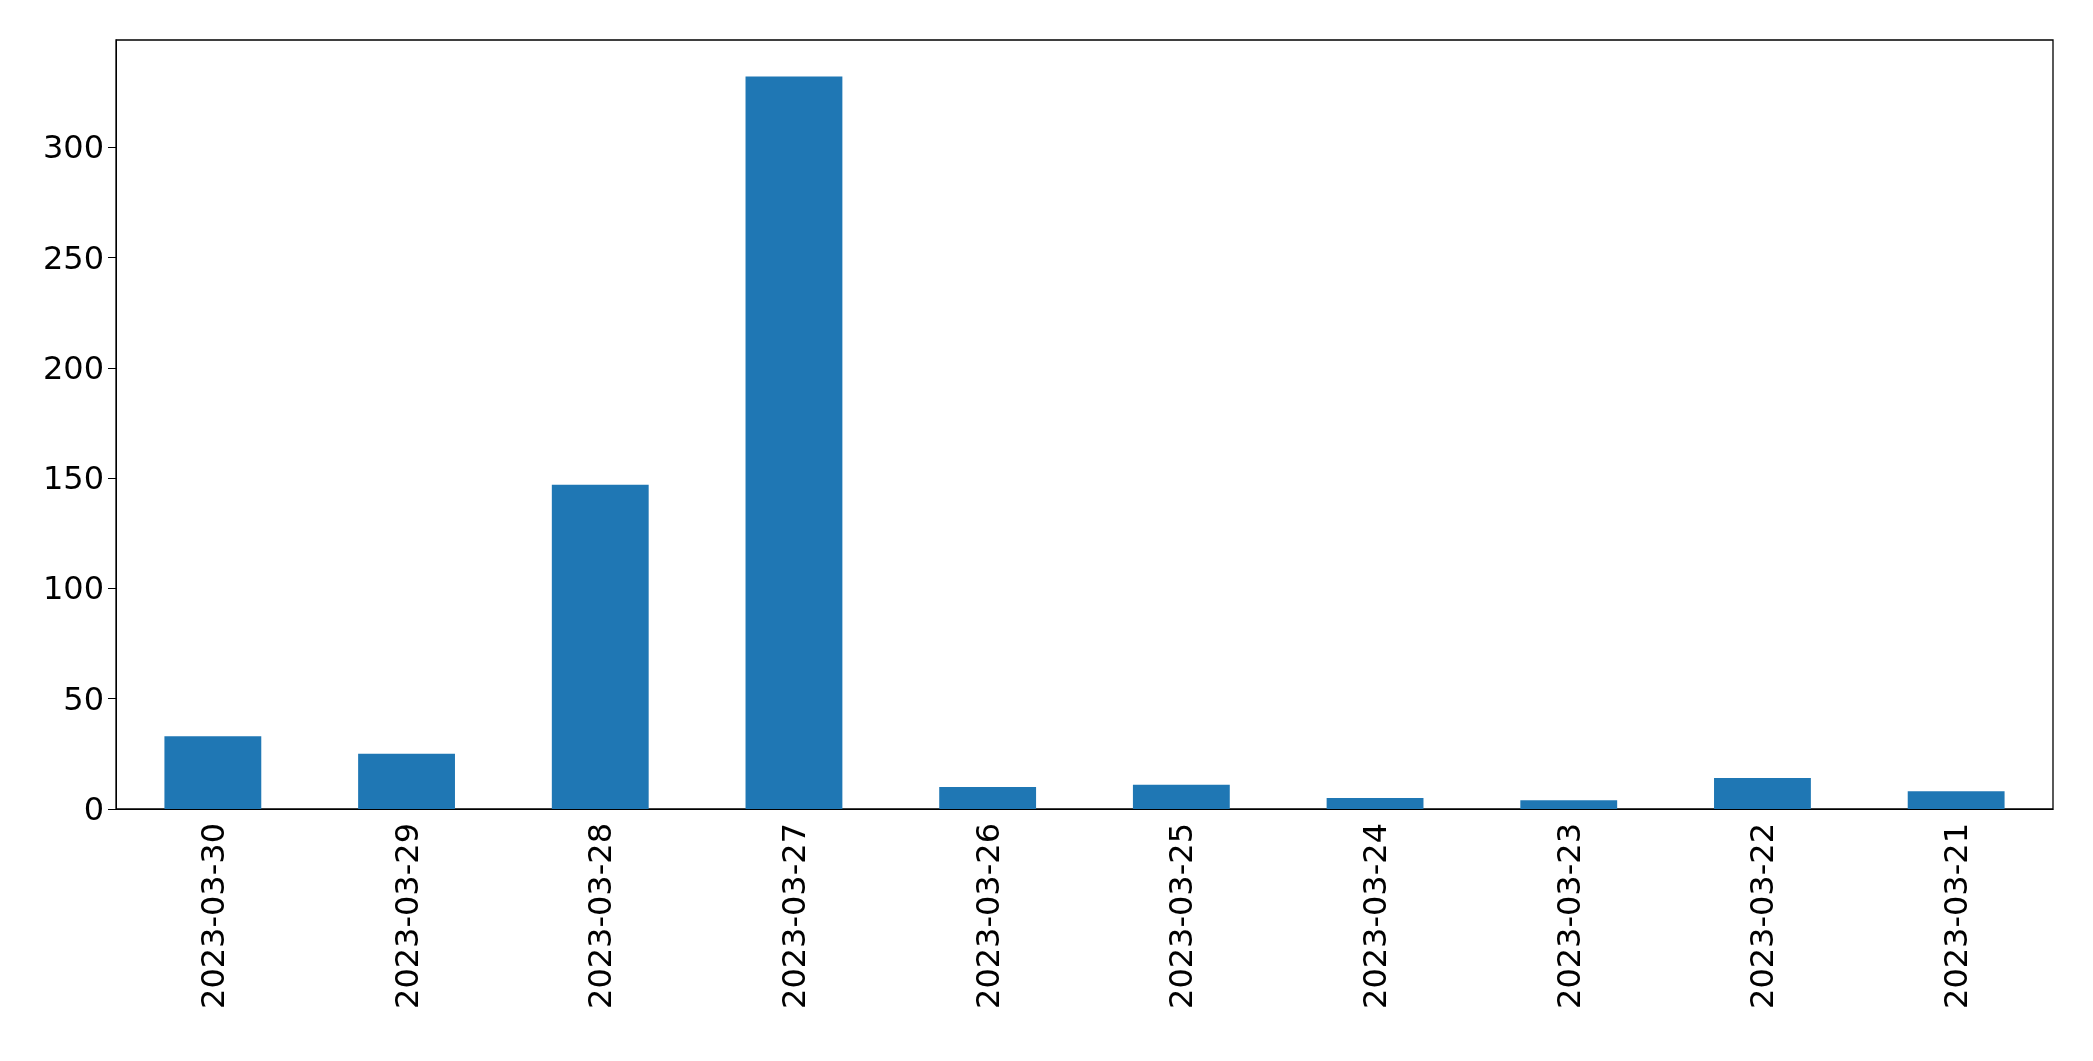 The height and width of the screenshot is (1061, 2093). I want to click on y-tick-label: 300, so click(73, 147).